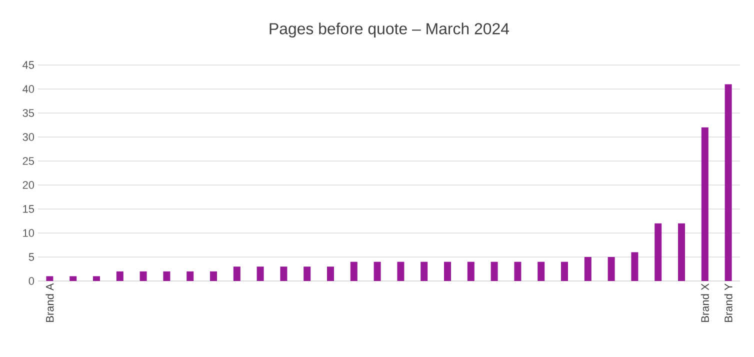 This screenshot has width=754, height=357. What do you see at coordinates (28, 185) in the screenshot?
I see `y-tick-label: 20` at bounding box center [28, 185].